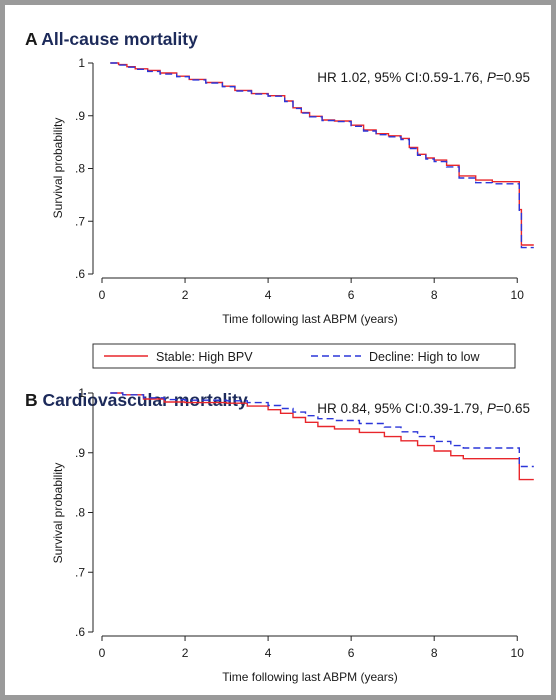 The image size is (556, 700). I want to click on panel-b-x-tick-label: 10, so click(518, 653).